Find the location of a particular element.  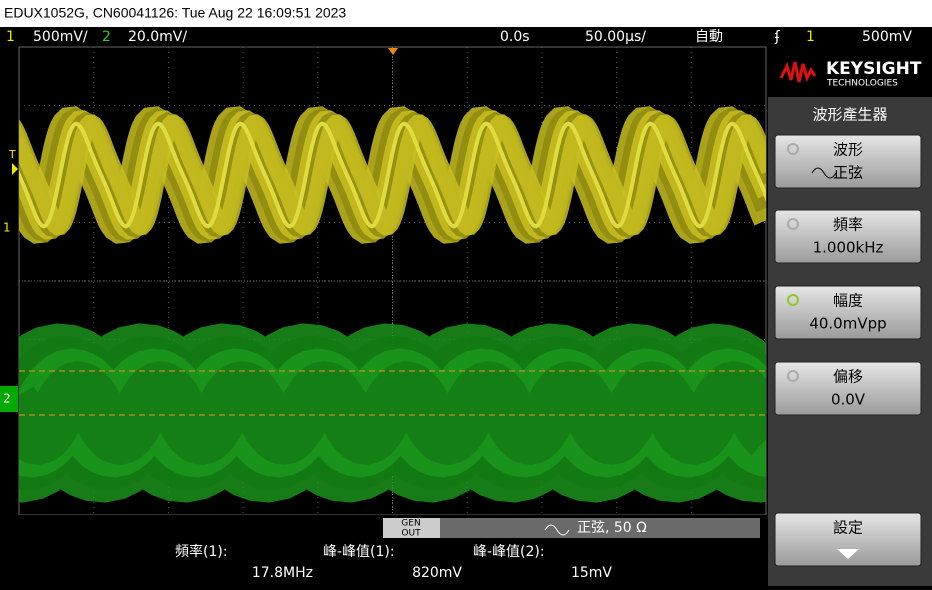

timebase: 50.00µs/ is located at coordinates (615, 37).